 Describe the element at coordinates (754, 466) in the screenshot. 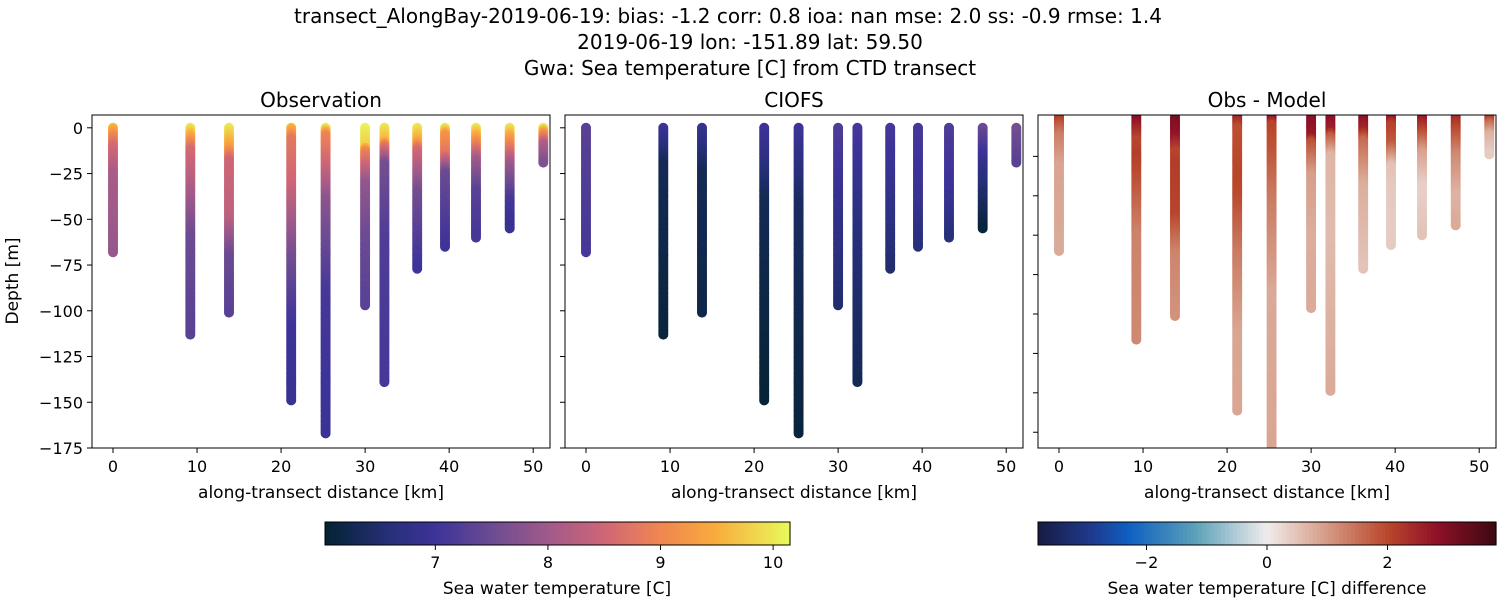

I see `x-tick-label: 20` at that location.